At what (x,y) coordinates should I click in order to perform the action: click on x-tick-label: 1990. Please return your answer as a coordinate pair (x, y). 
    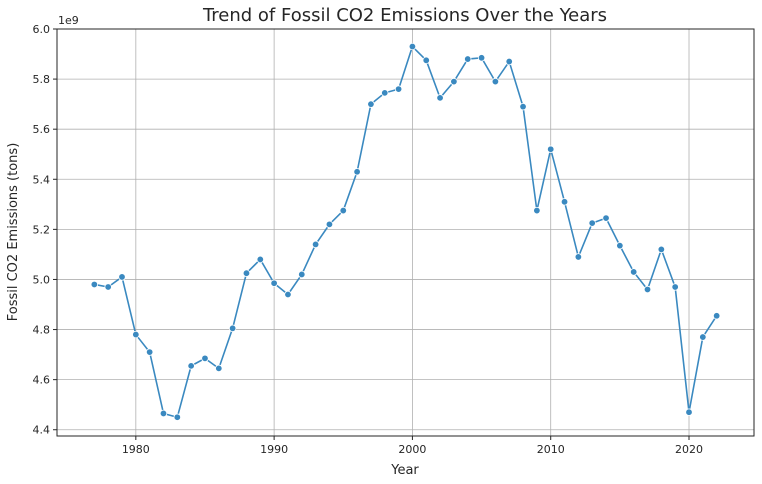
    Looking at the image, I should click on (274, 449).